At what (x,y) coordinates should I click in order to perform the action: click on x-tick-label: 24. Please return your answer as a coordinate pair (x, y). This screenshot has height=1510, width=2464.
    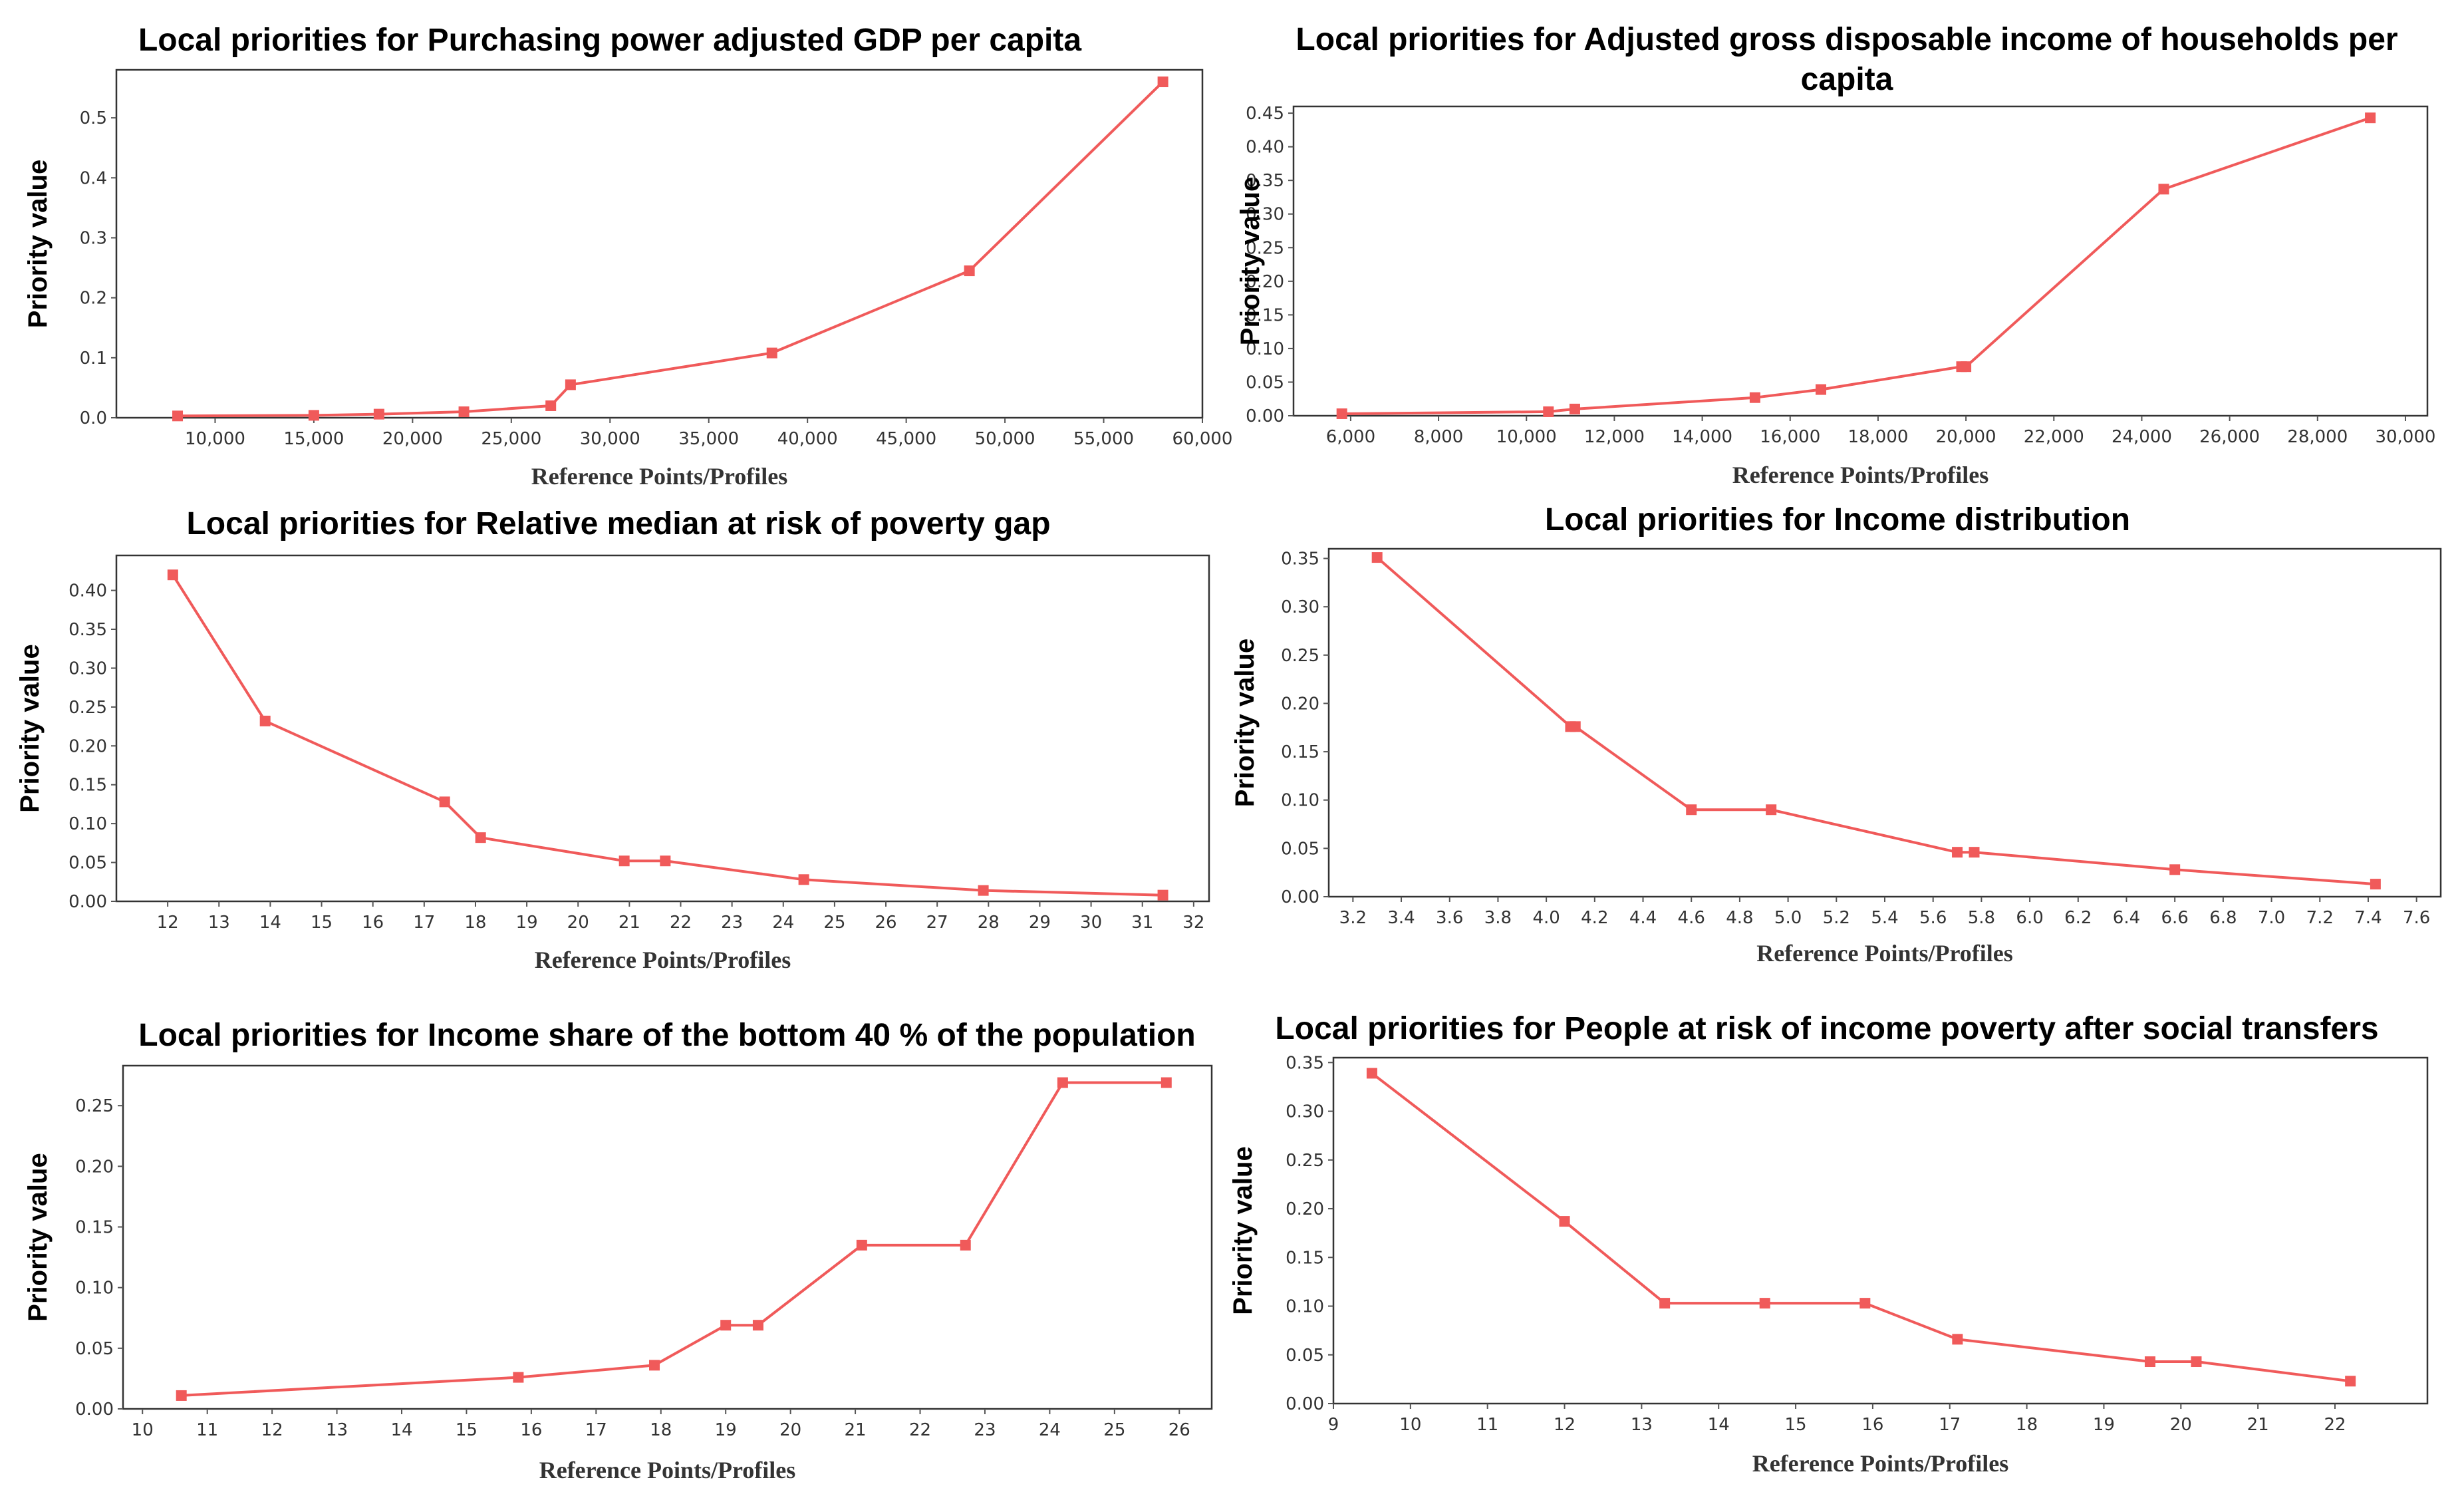
    Looking at the image, I should click on (1050, 1430).